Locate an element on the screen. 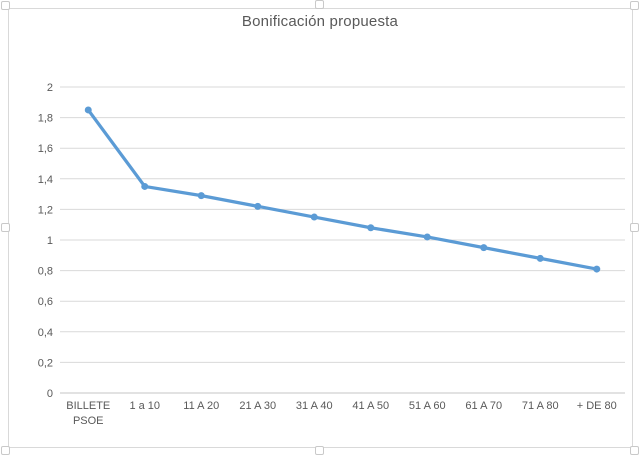  y-axis-tick-label: 1 is located at coordinates (50, 241).